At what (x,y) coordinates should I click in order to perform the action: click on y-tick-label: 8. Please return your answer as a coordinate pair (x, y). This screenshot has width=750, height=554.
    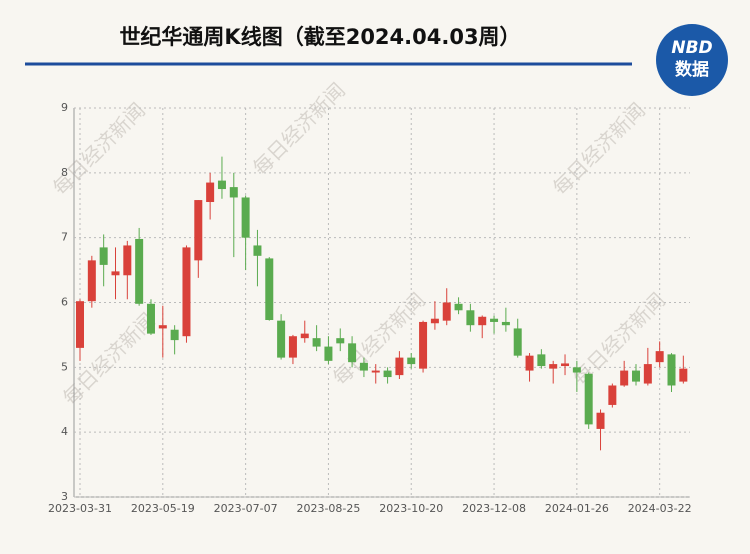
    Looking at the image, I should click on (64, 172).